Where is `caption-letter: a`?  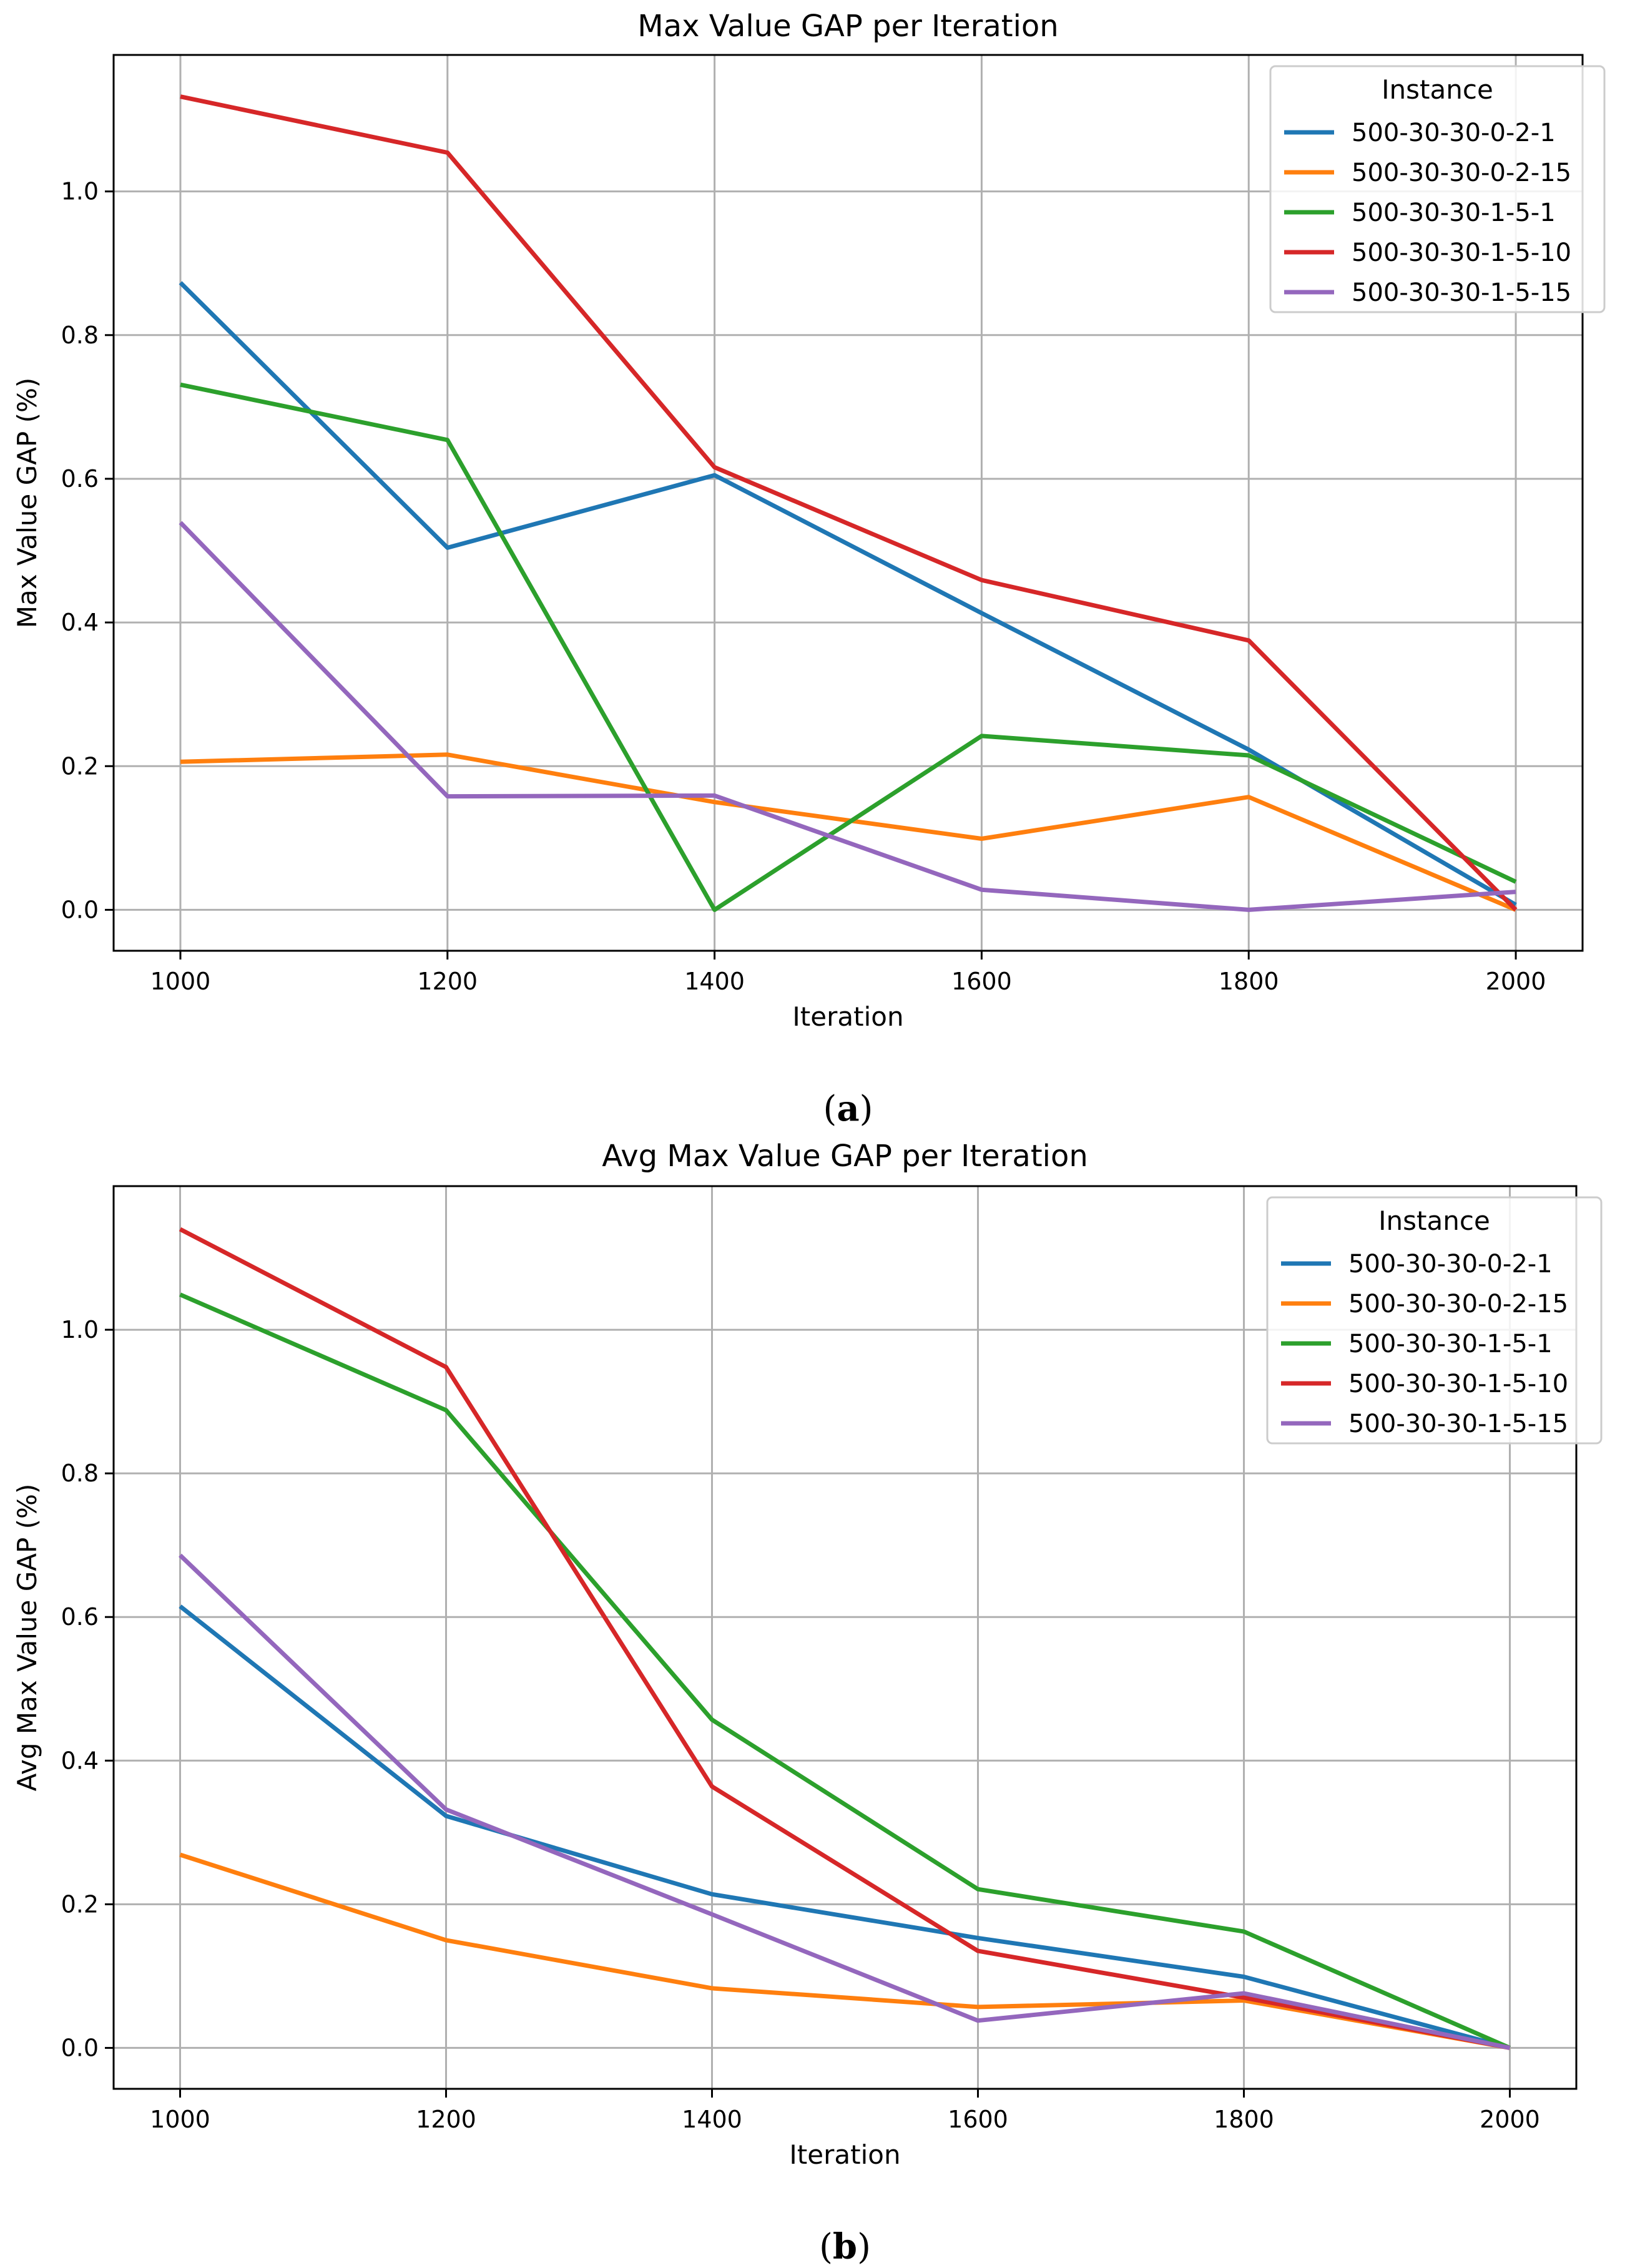 caption-letter: a is located at coordinates (848, 1108).